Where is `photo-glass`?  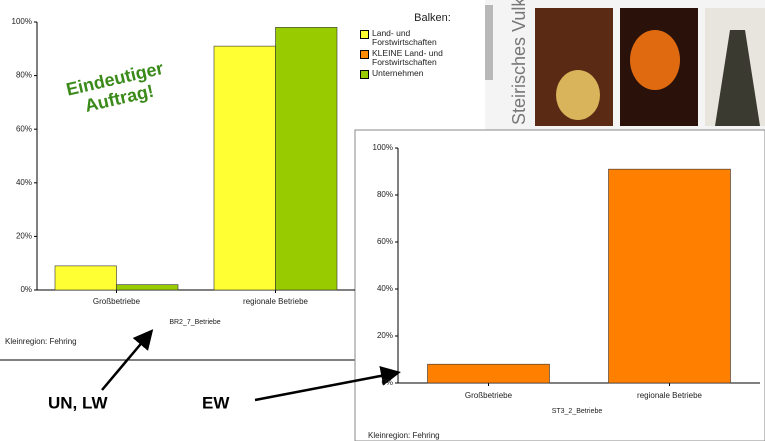
photo-glass is located at coordinates (578, 95).